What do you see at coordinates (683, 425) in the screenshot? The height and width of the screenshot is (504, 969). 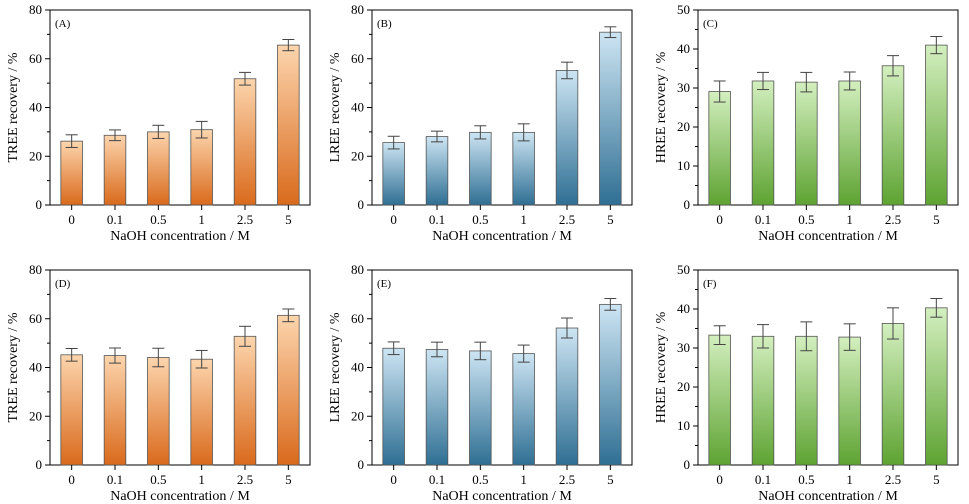 I see `y-tick-label: 10` at bounding box center [683, 425].